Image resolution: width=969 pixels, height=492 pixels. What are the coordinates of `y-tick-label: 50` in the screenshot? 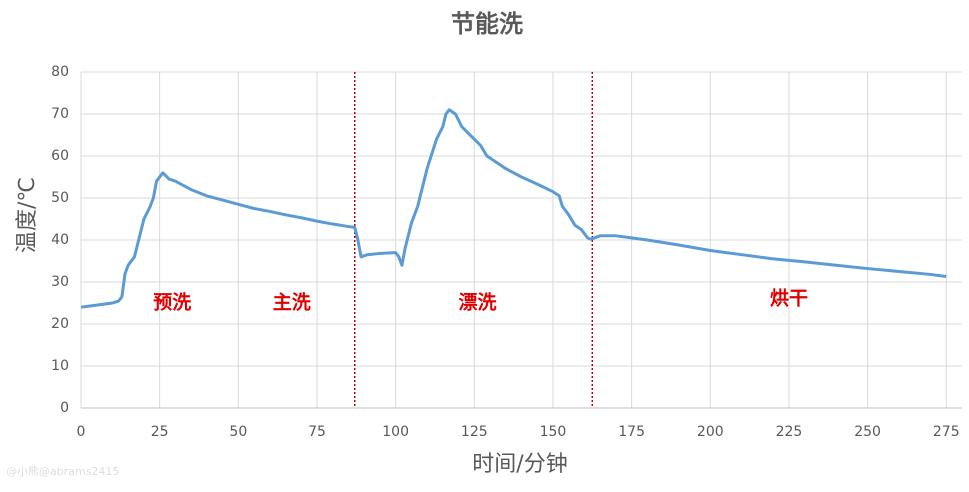 It's located at (60, 198).